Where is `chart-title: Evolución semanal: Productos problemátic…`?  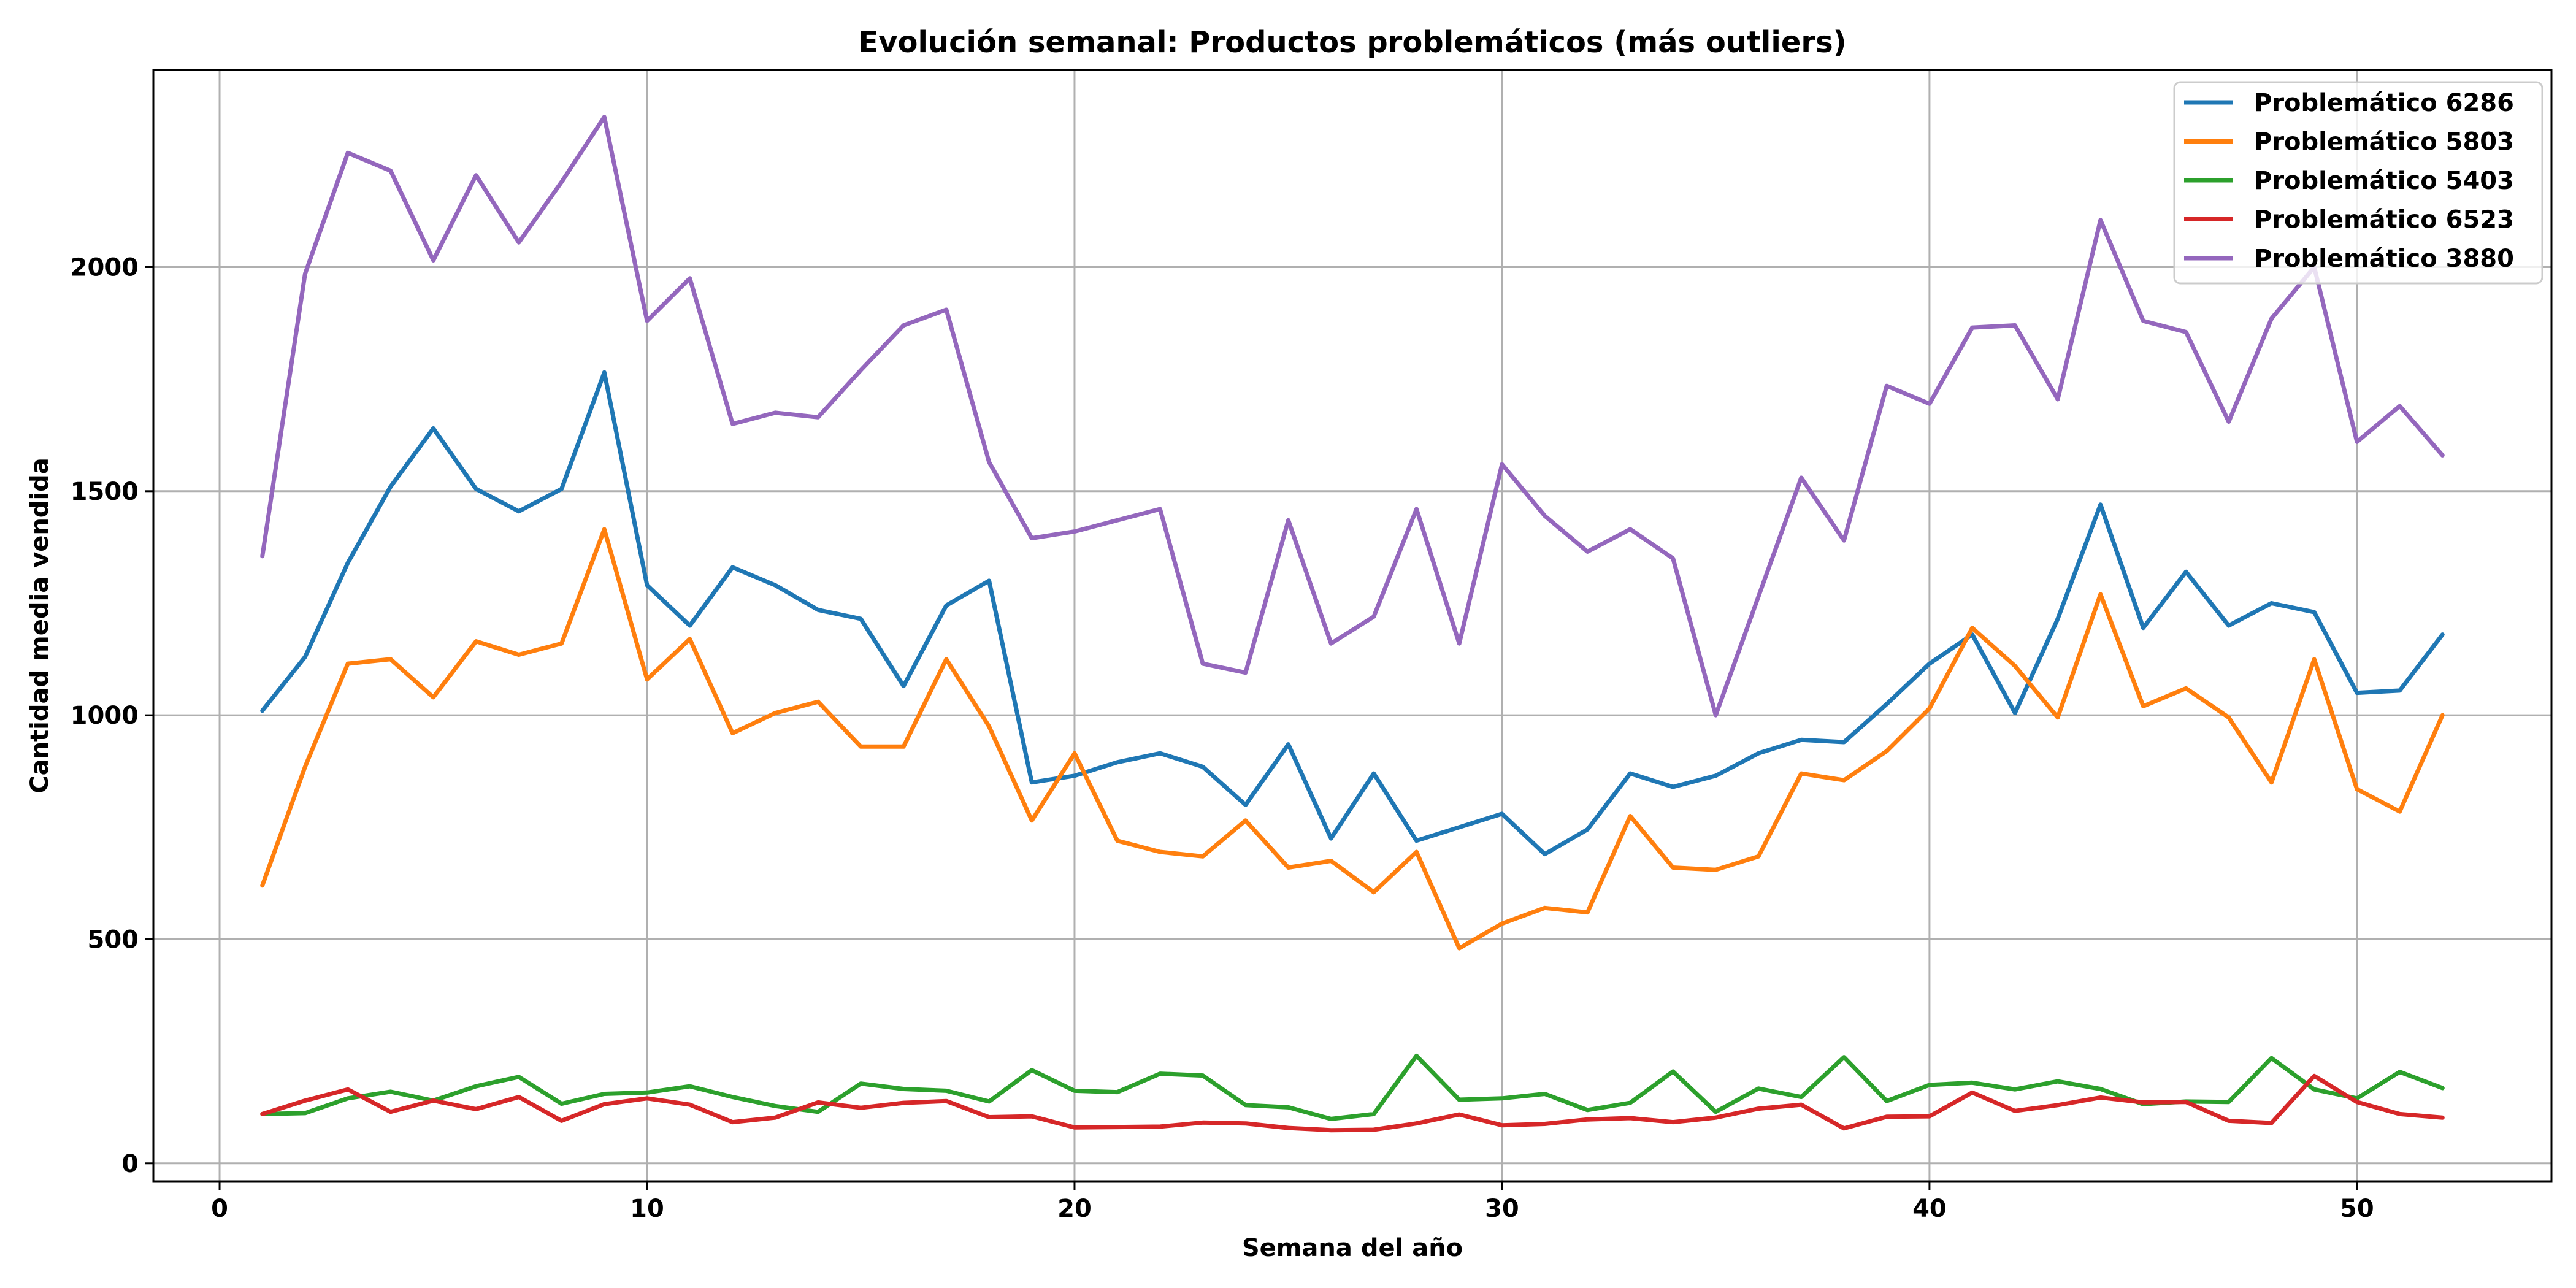
chart-title: Evolución semanal: Productos problemátic… is located at coordinates (1352, 42).